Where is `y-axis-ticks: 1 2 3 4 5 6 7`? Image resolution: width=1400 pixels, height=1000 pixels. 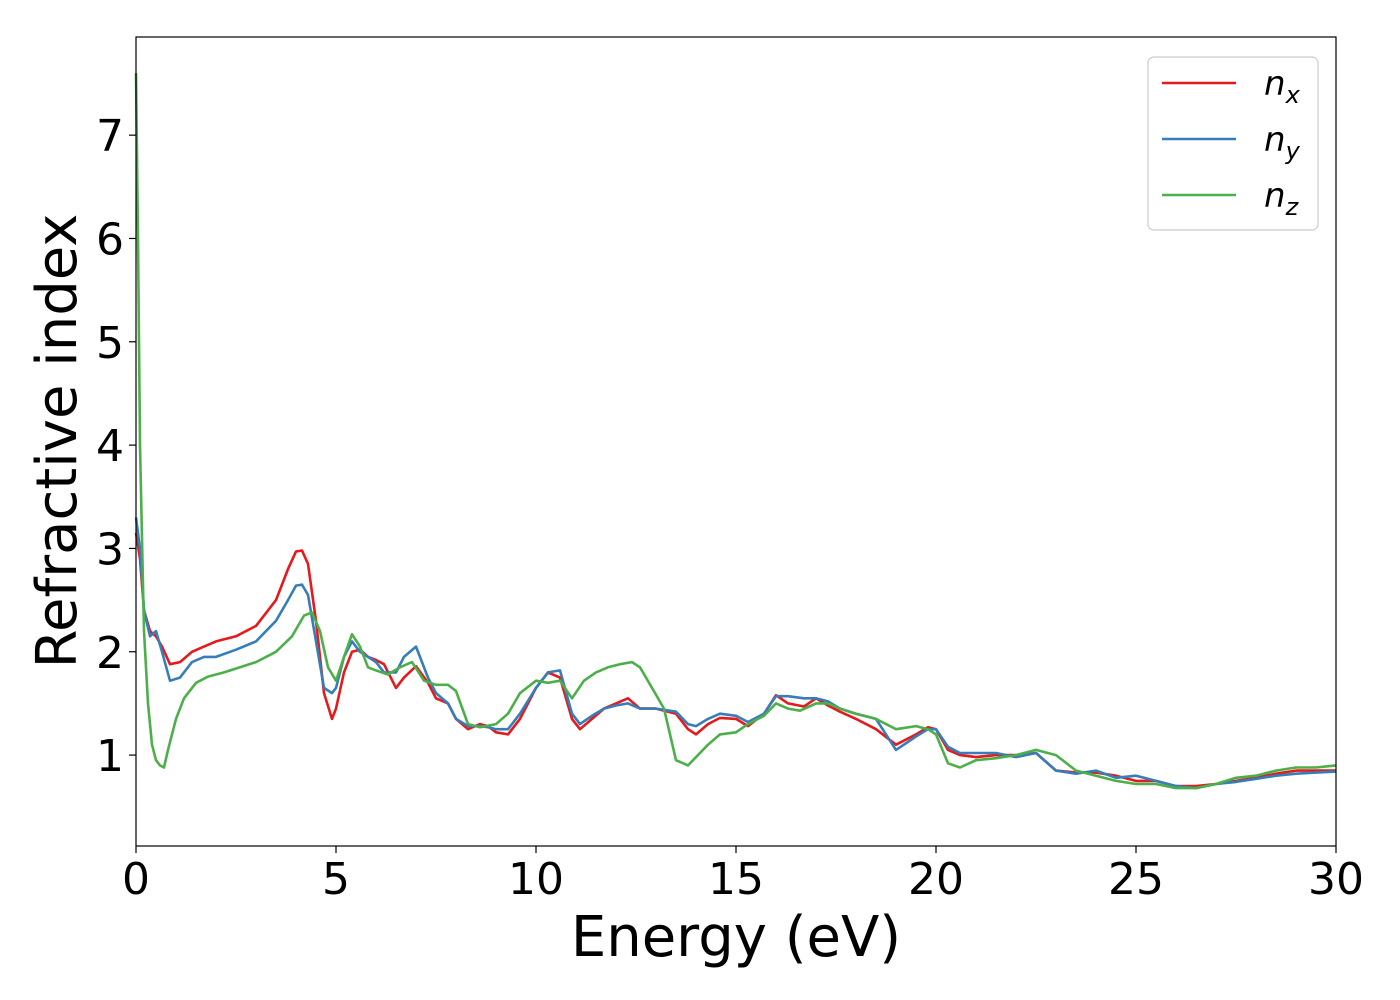 y-axis-ticks: 1 2 3 4 5 6 7 is located at coordinates (116, 446).